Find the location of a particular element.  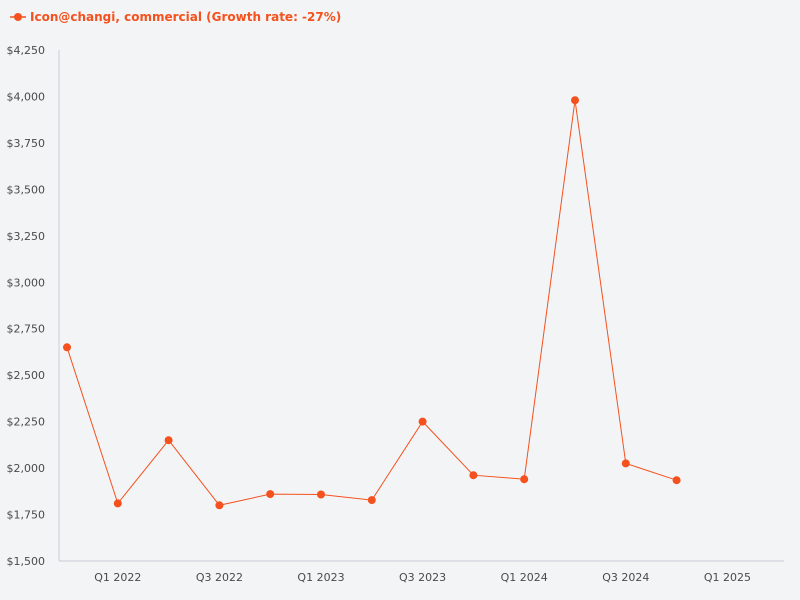

y-tick-label: $3,250 is located at coordinates (26, 236).